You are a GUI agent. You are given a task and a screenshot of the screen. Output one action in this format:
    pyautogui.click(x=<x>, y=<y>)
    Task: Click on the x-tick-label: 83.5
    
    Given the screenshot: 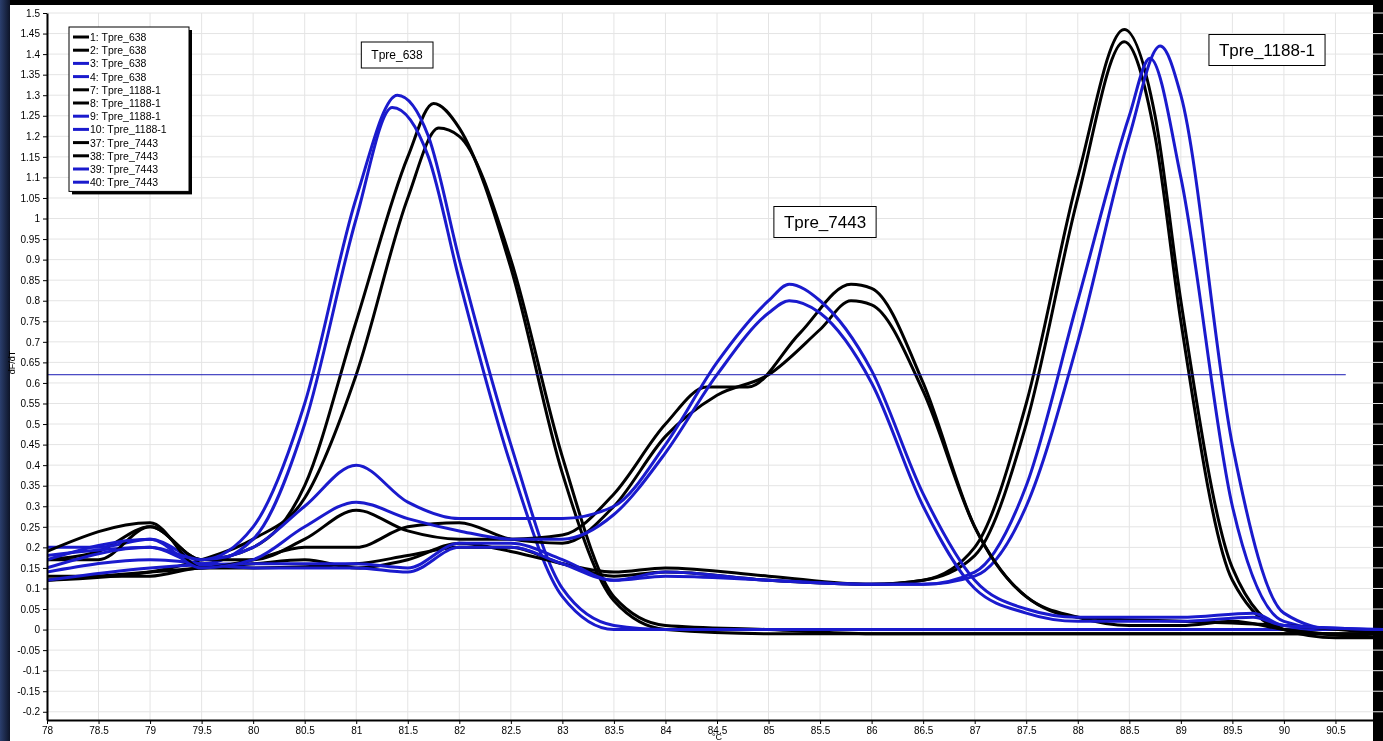 What is the action you would take?
    pyautogui.click(x=614, y=731)
    